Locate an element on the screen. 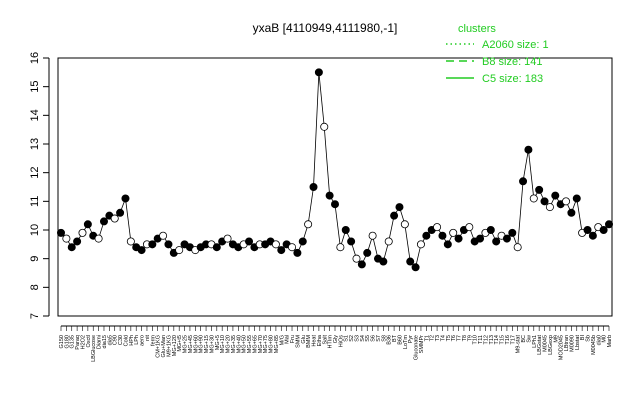  x-tick-label: MG+55 is located at coordinates (250, 344).